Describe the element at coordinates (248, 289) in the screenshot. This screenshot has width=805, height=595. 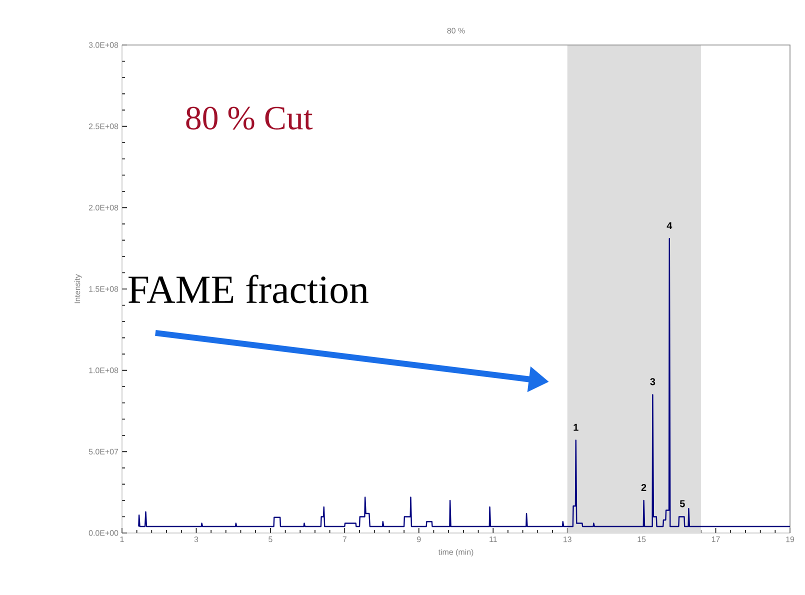
I see `annotation: FAME fraction` at that location.